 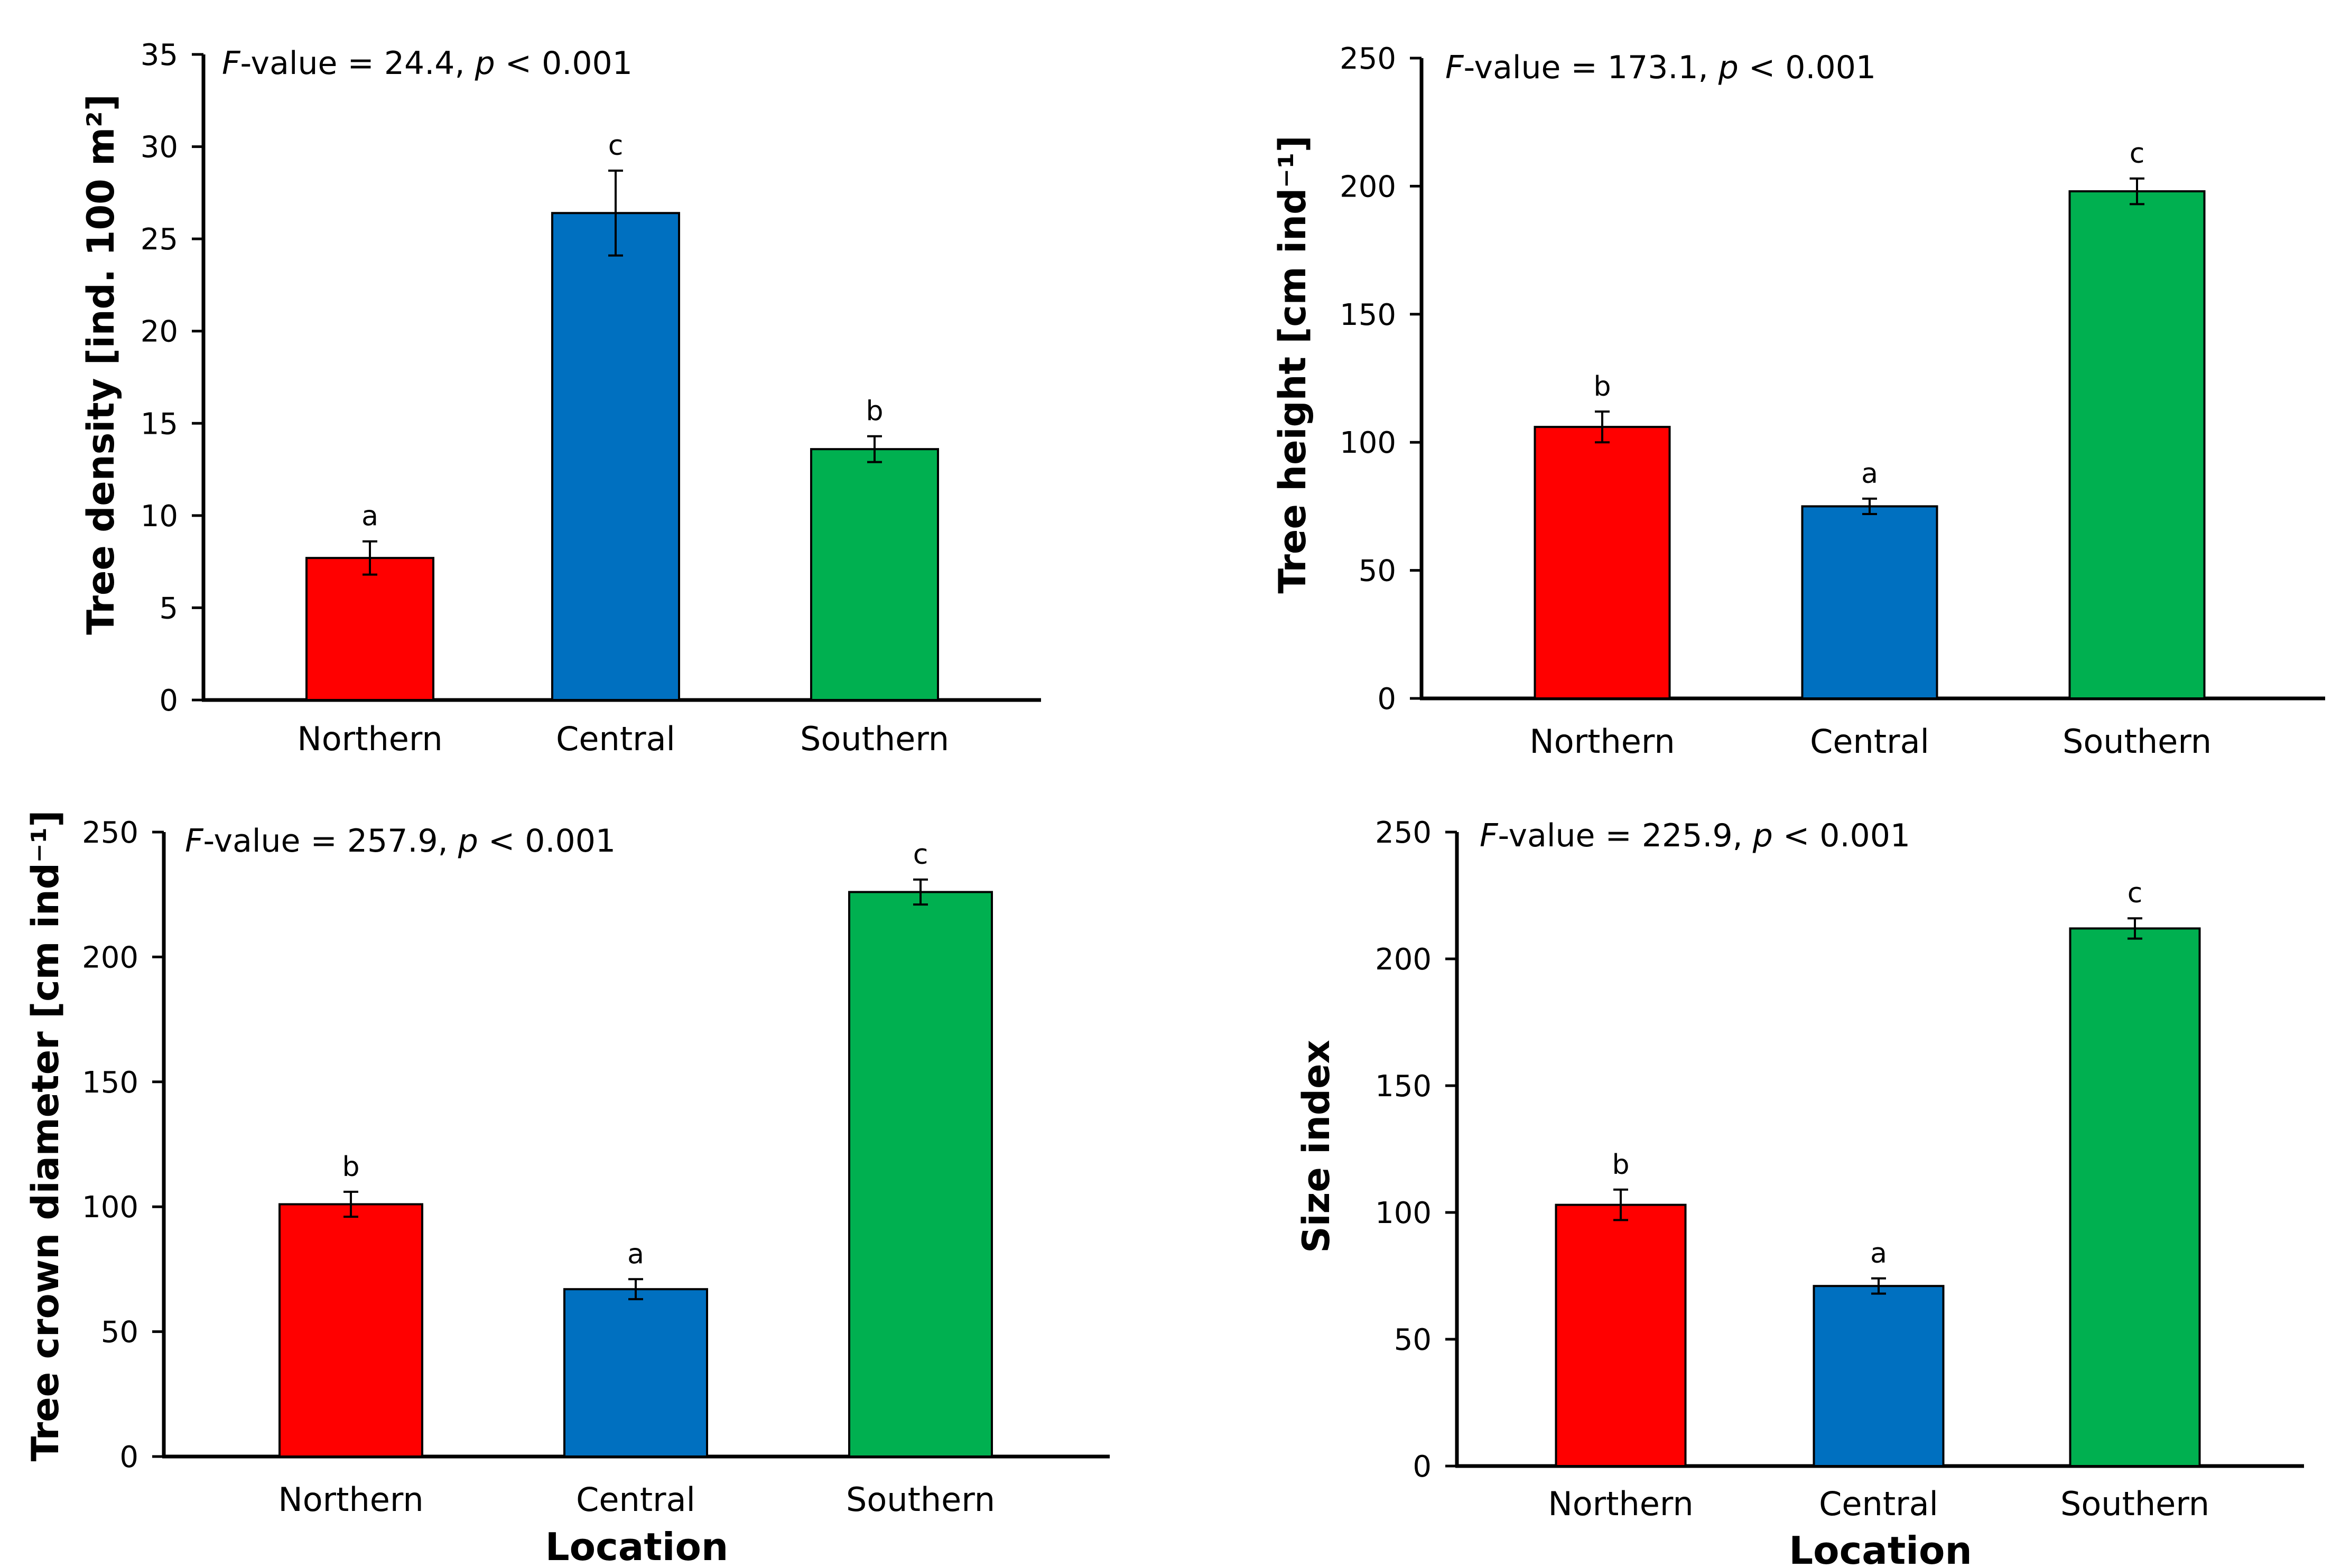 I want to click on y-tick-label: 15, so click(x=159, y=424).